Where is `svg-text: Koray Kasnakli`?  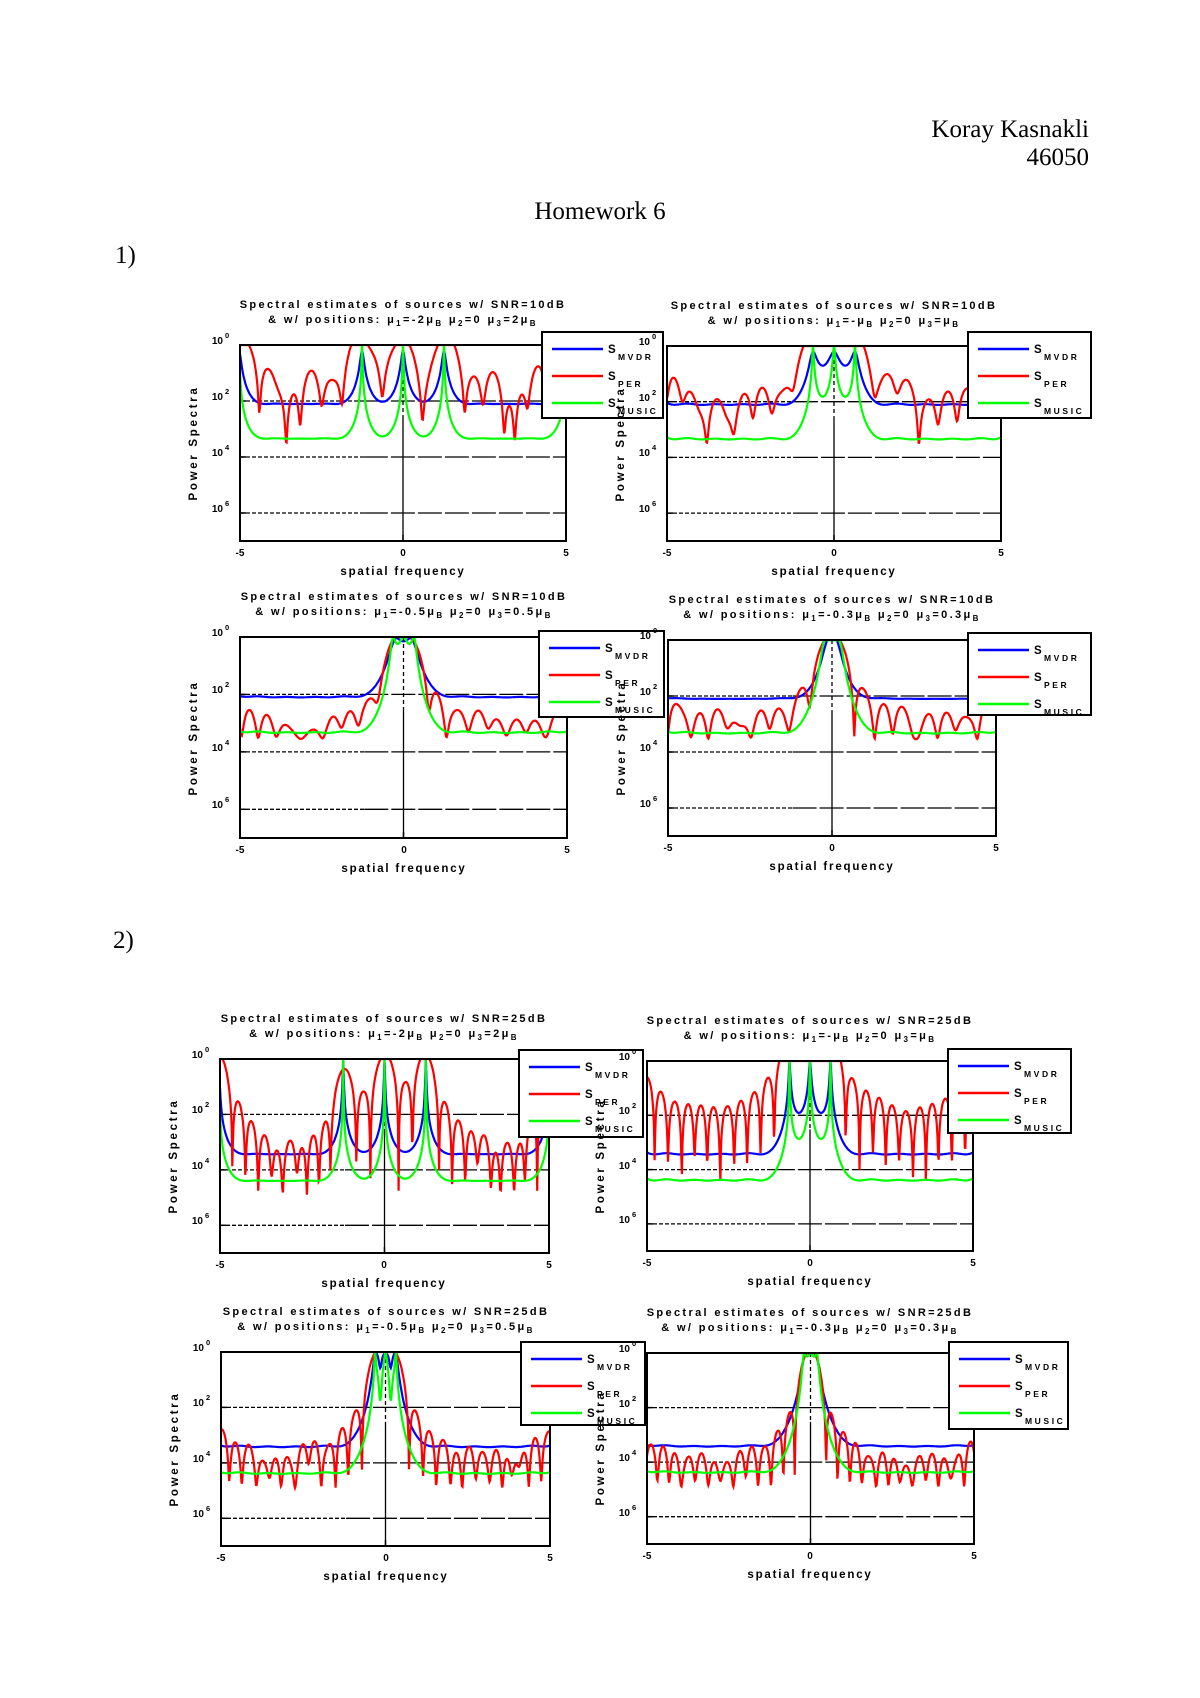 svg-text: Koray Kasnakli is located at coordinates (1010, 129).